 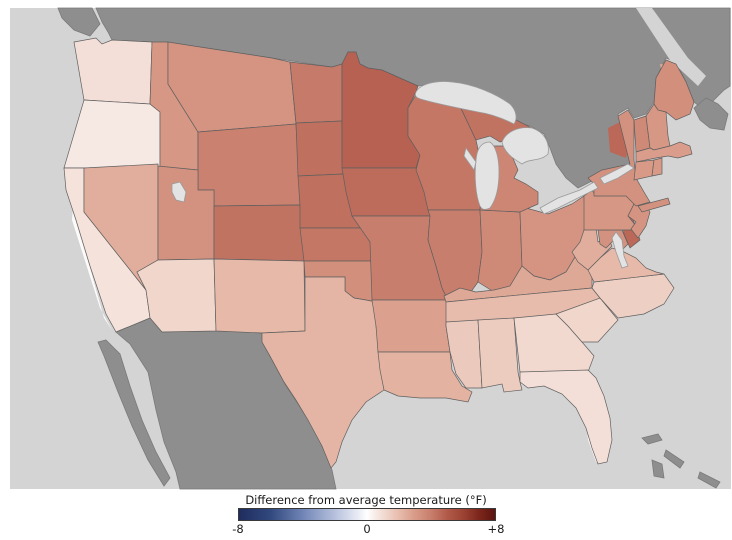 I want to click on green-bay, so click(x=470, y=159).